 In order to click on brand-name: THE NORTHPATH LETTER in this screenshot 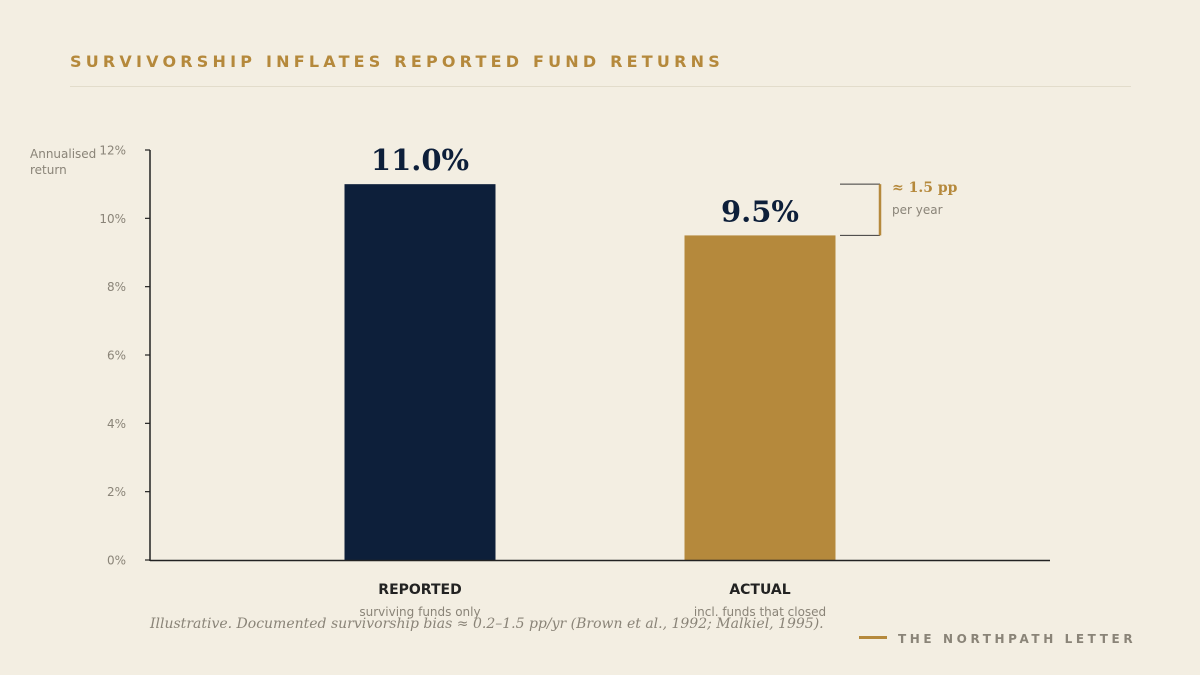, I will do `click(1017, 639)`.